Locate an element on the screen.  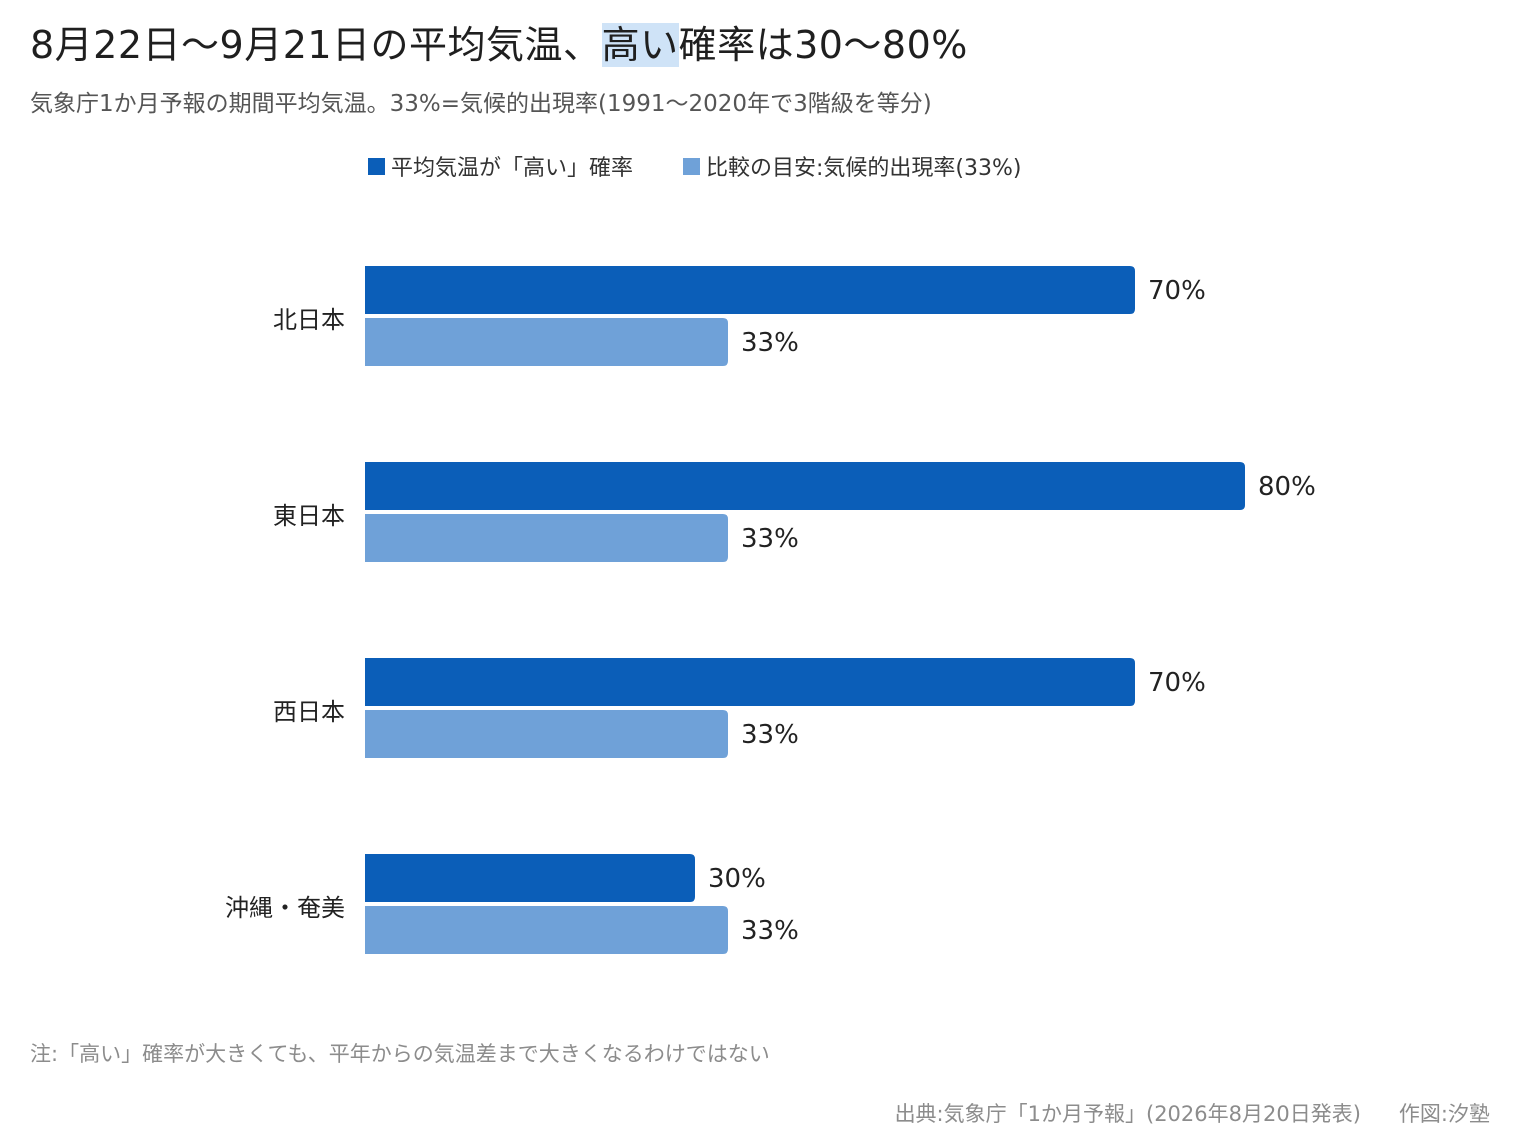
bar-west-climatology is located at coordinates (546, 734).